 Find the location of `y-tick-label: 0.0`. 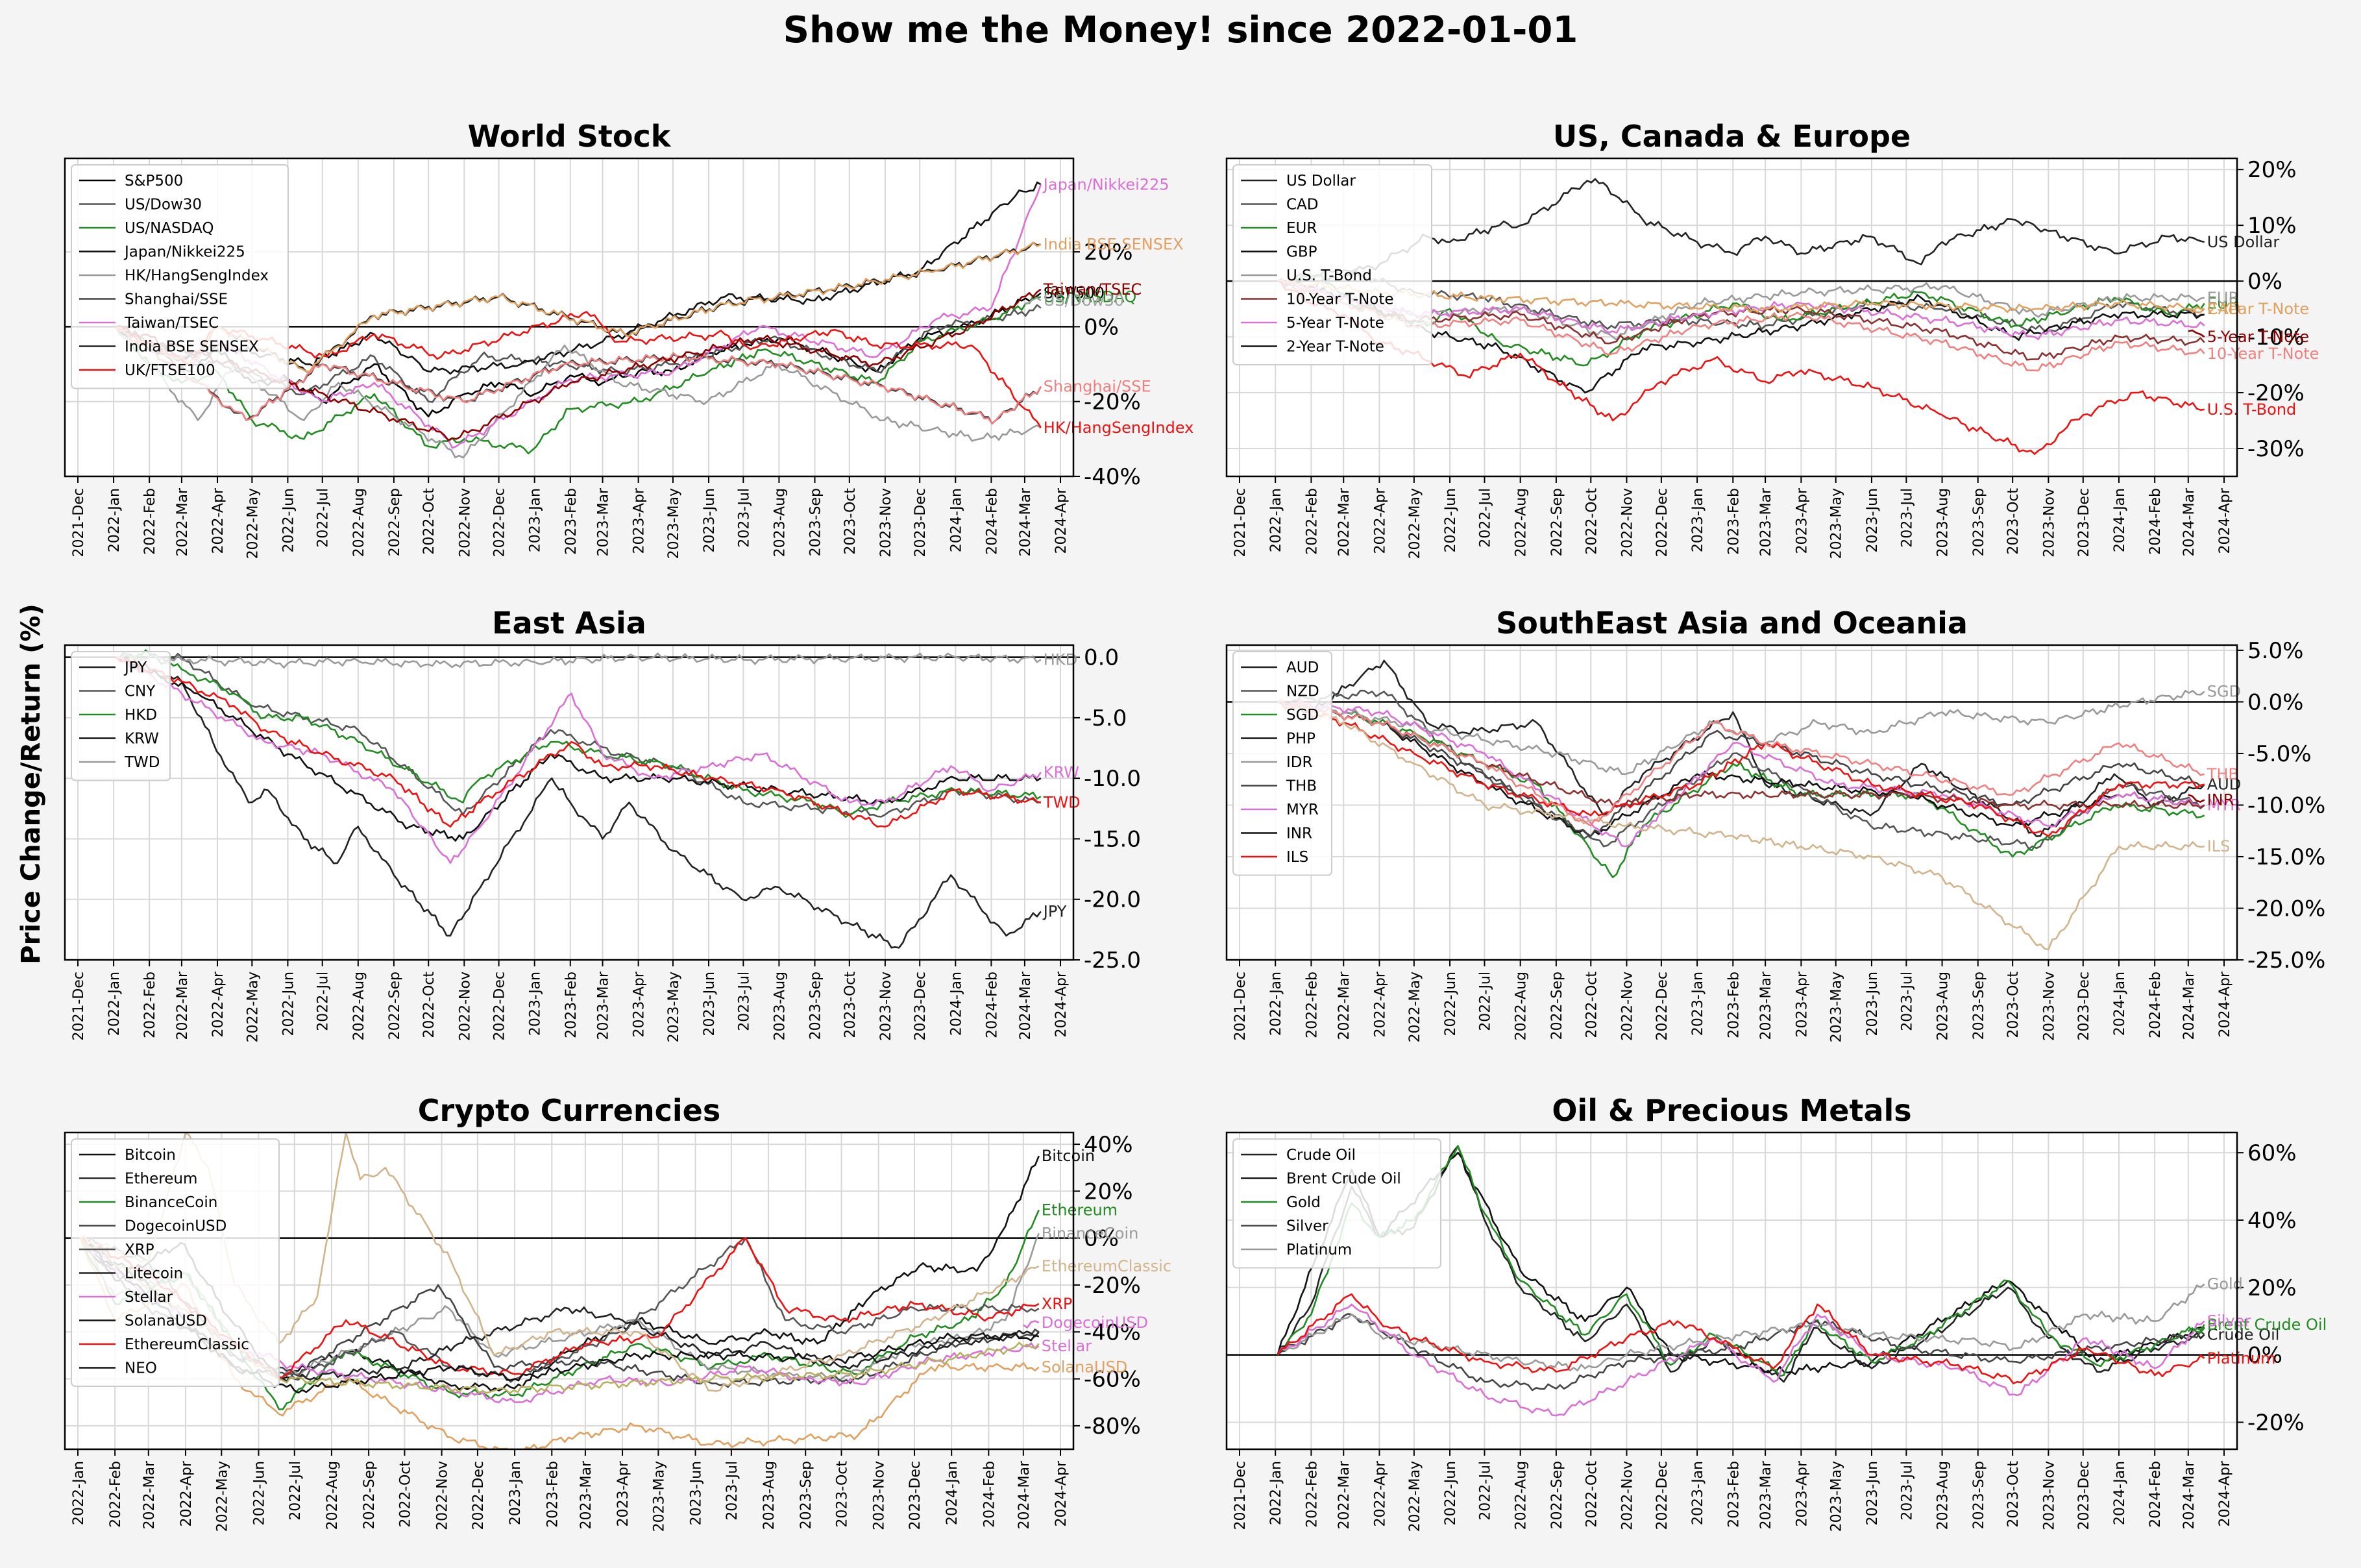

y-tick-label: 0.0 is located at coordinates (1101, 658).